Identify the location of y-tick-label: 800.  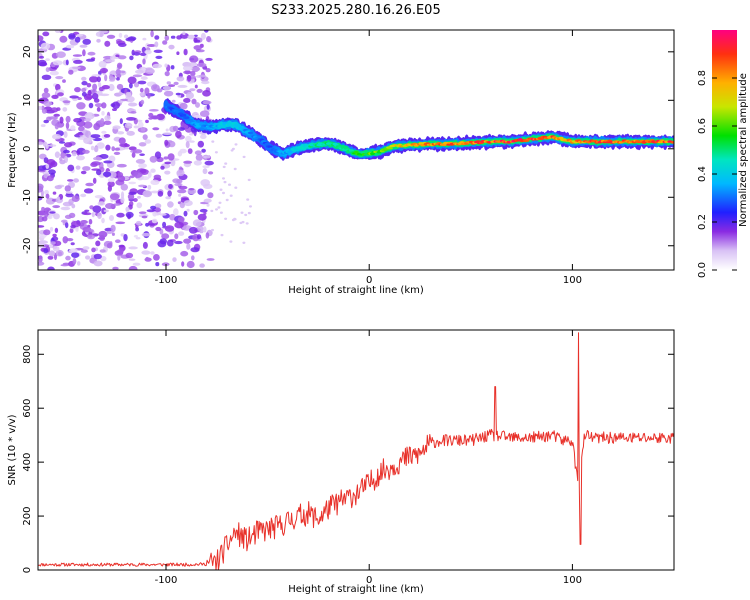
(27, 354).